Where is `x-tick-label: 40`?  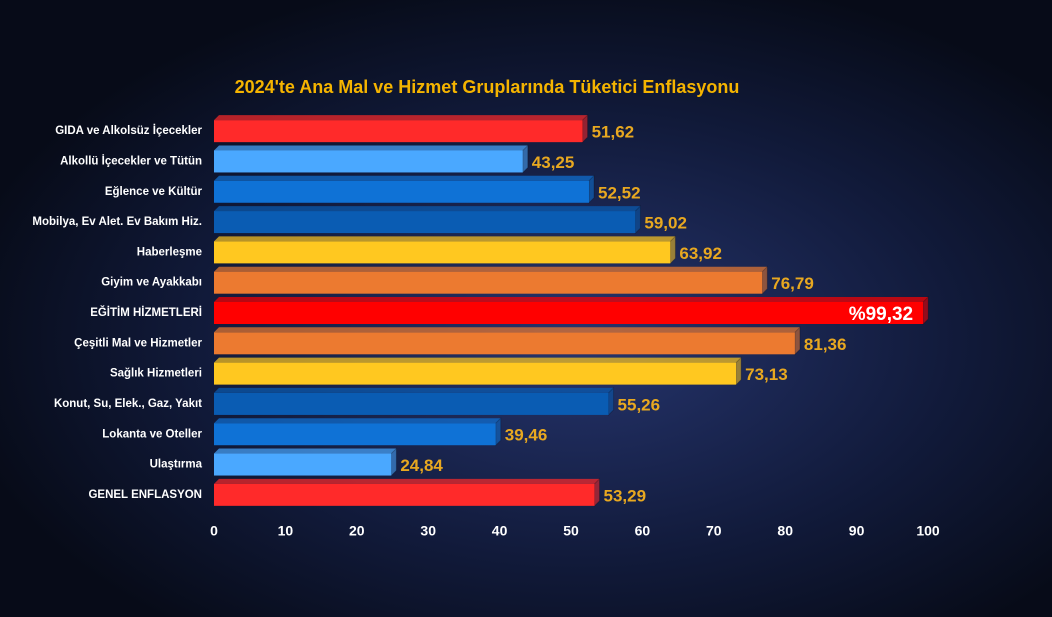 x-tick-label: 40 is located at coordinates (500, 531).